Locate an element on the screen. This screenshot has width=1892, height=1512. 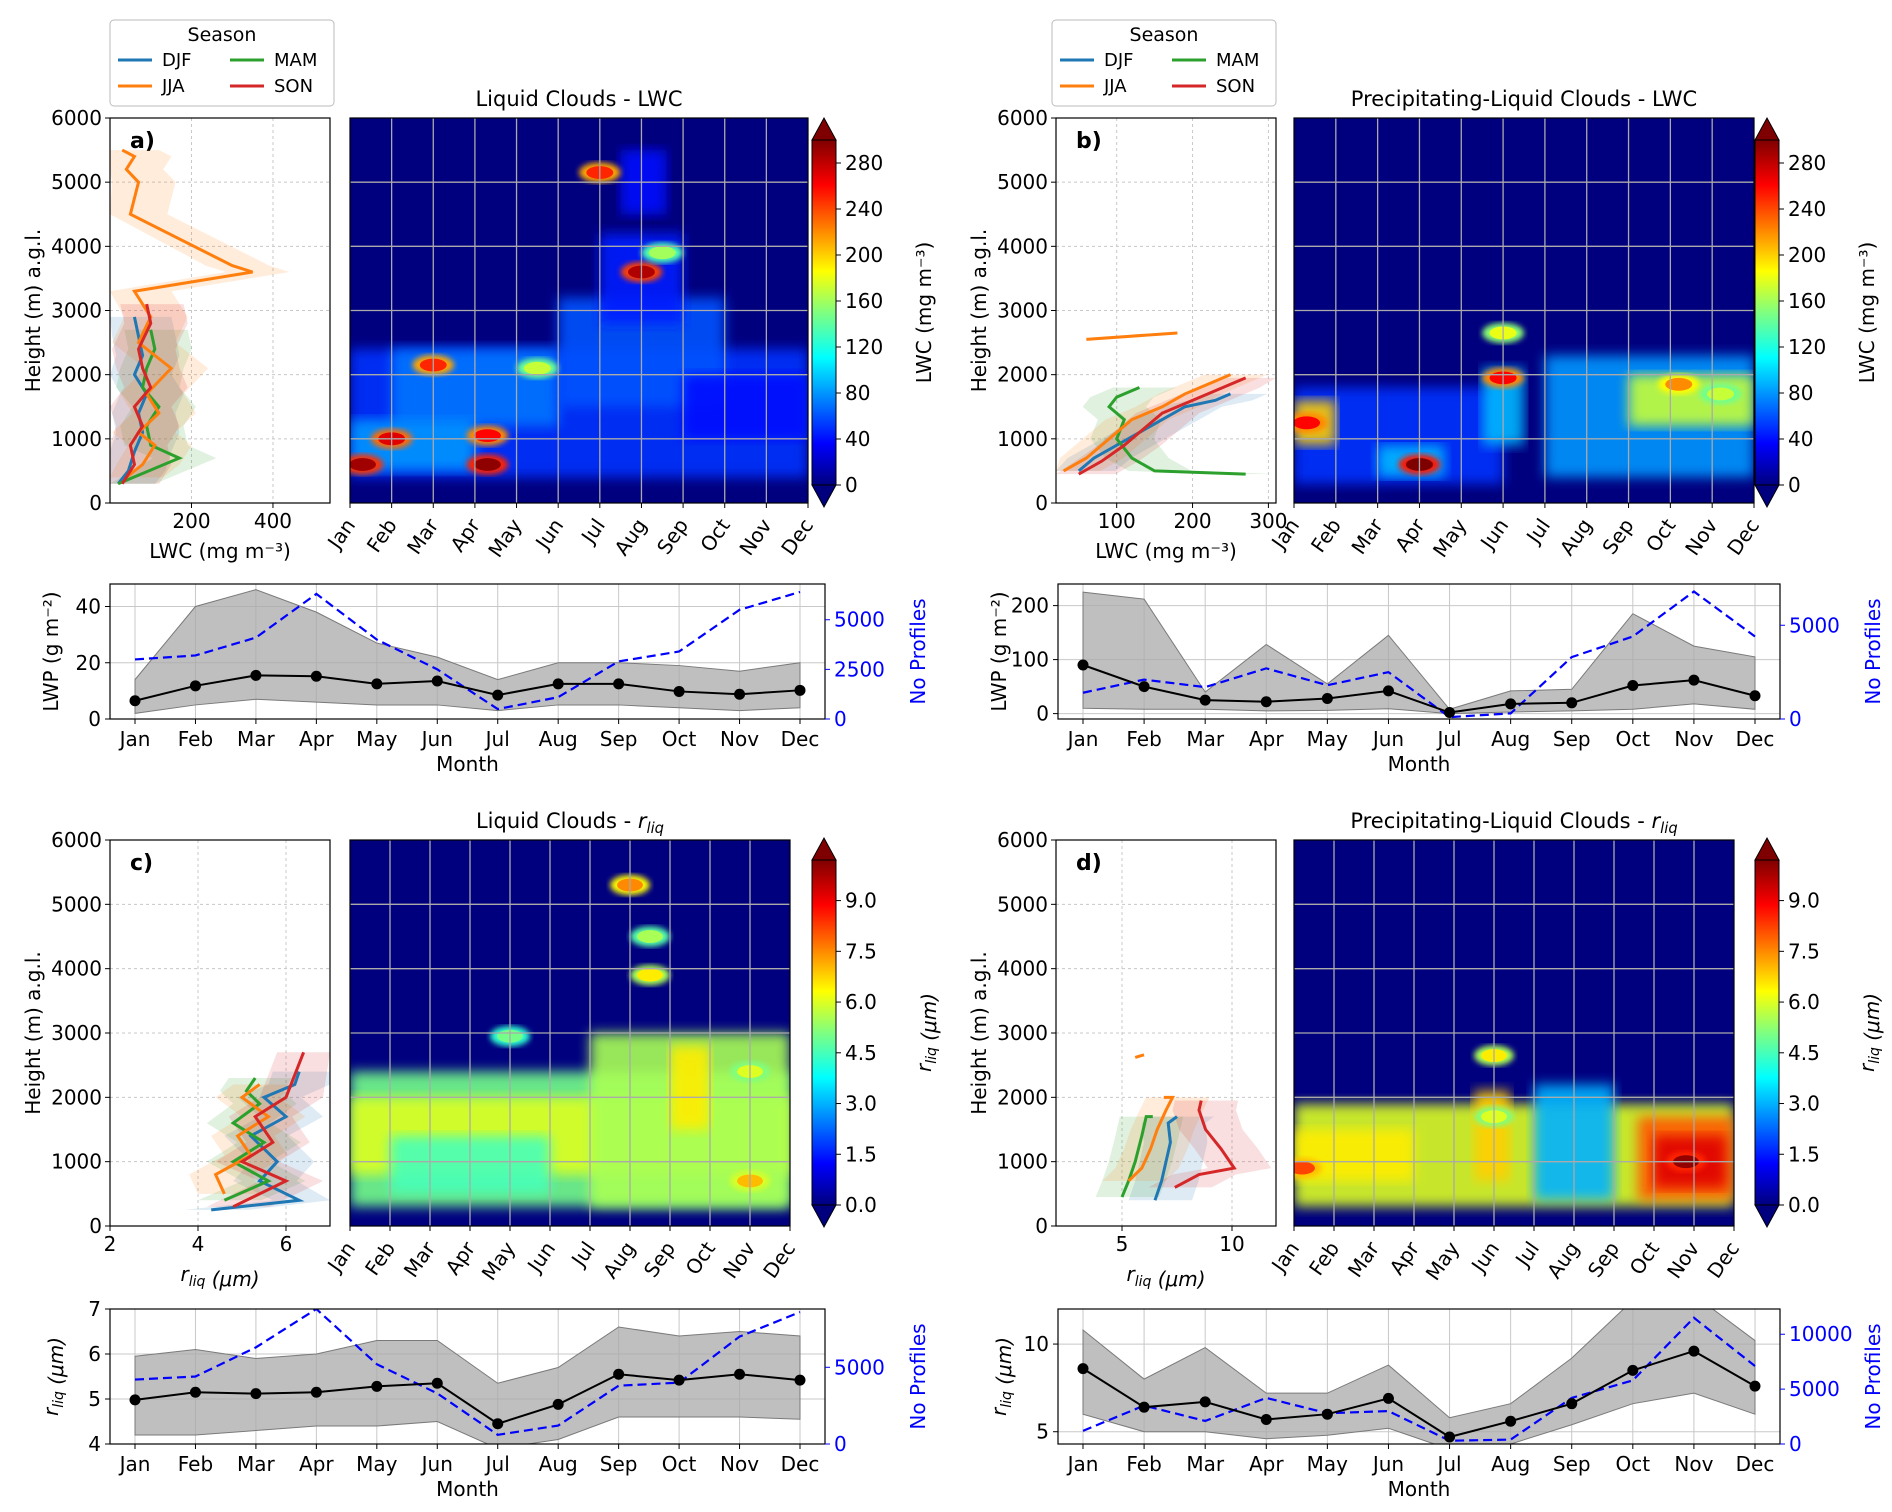
colorbar-tick-label: 200 is located at coordinates (1807, 255).